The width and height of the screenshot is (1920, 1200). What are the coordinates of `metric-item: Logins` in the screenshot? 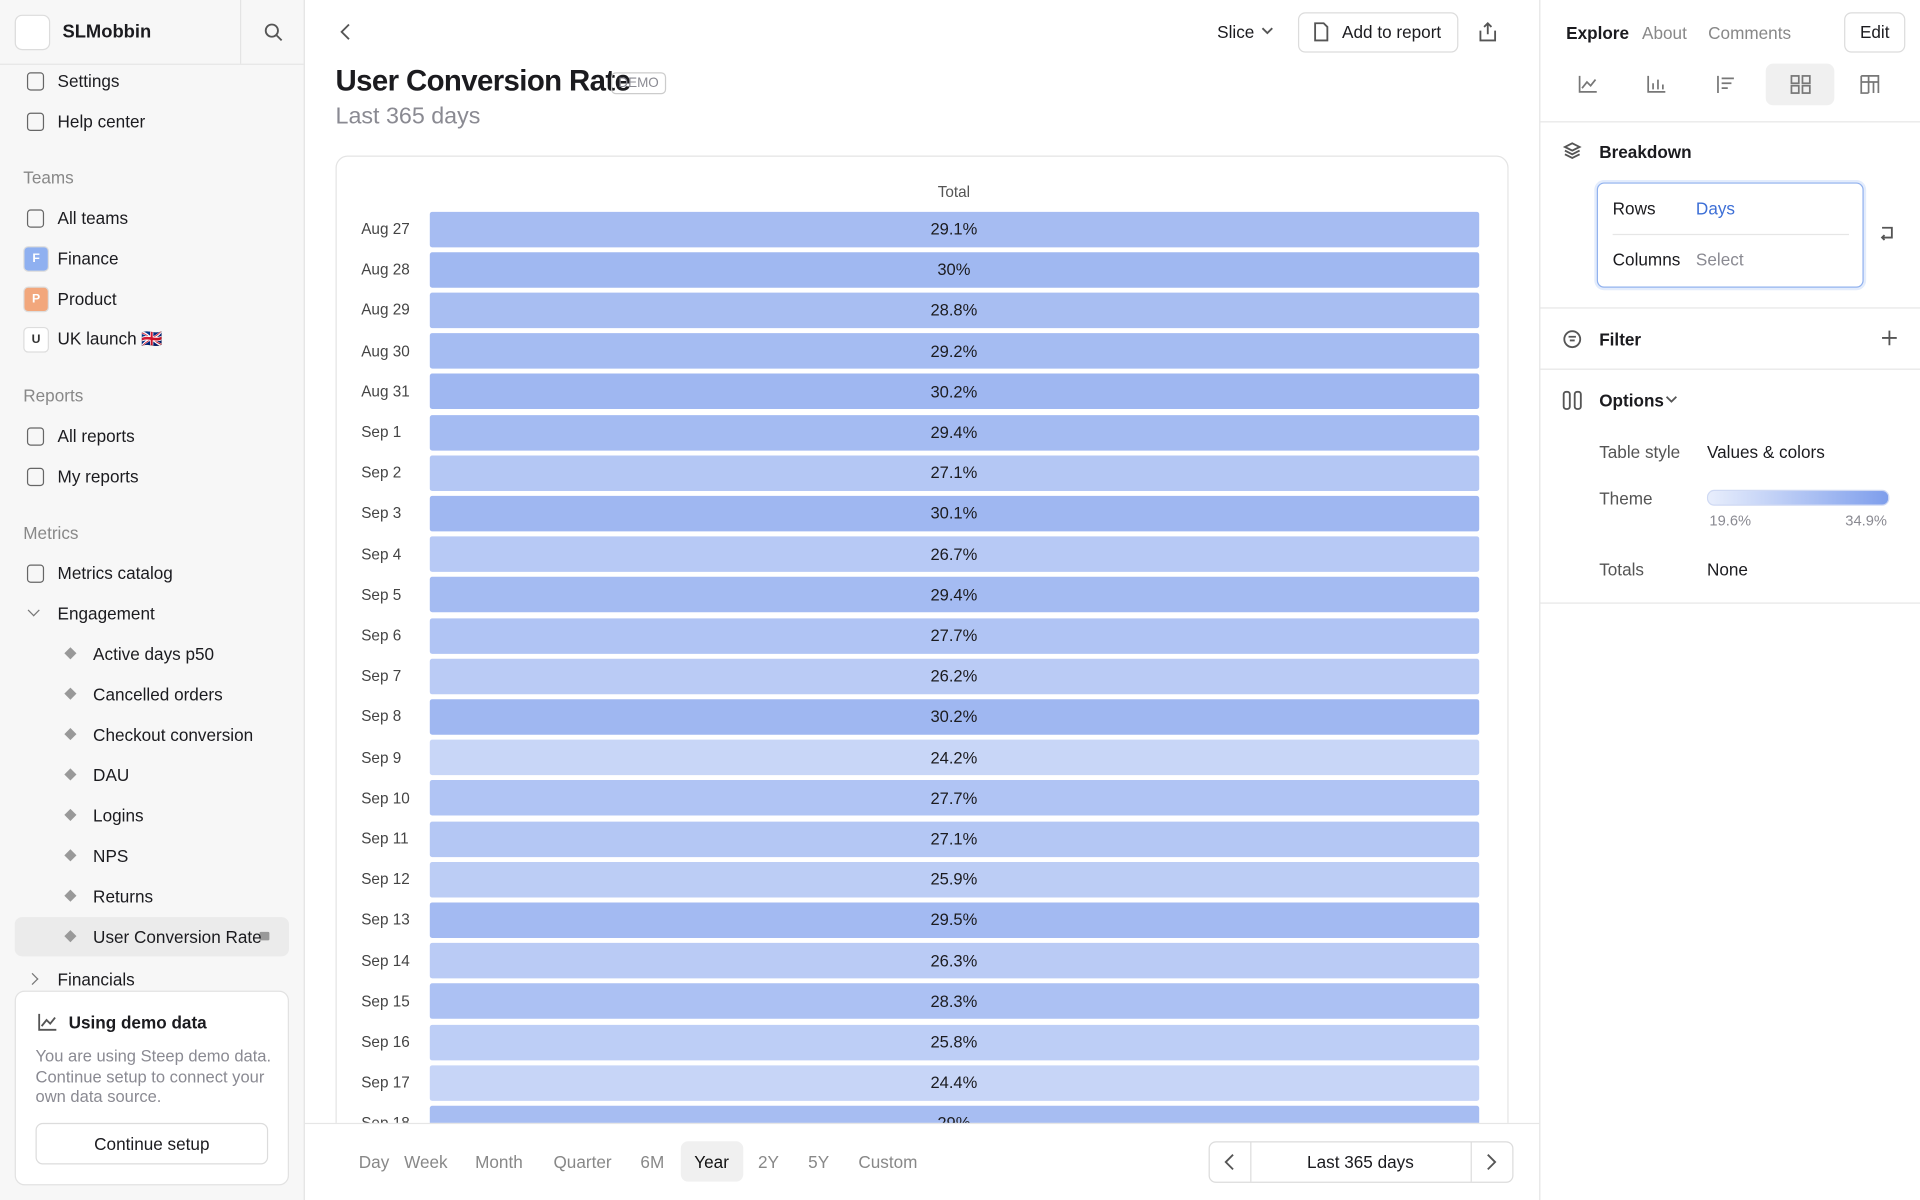 It's located at (118, 815).